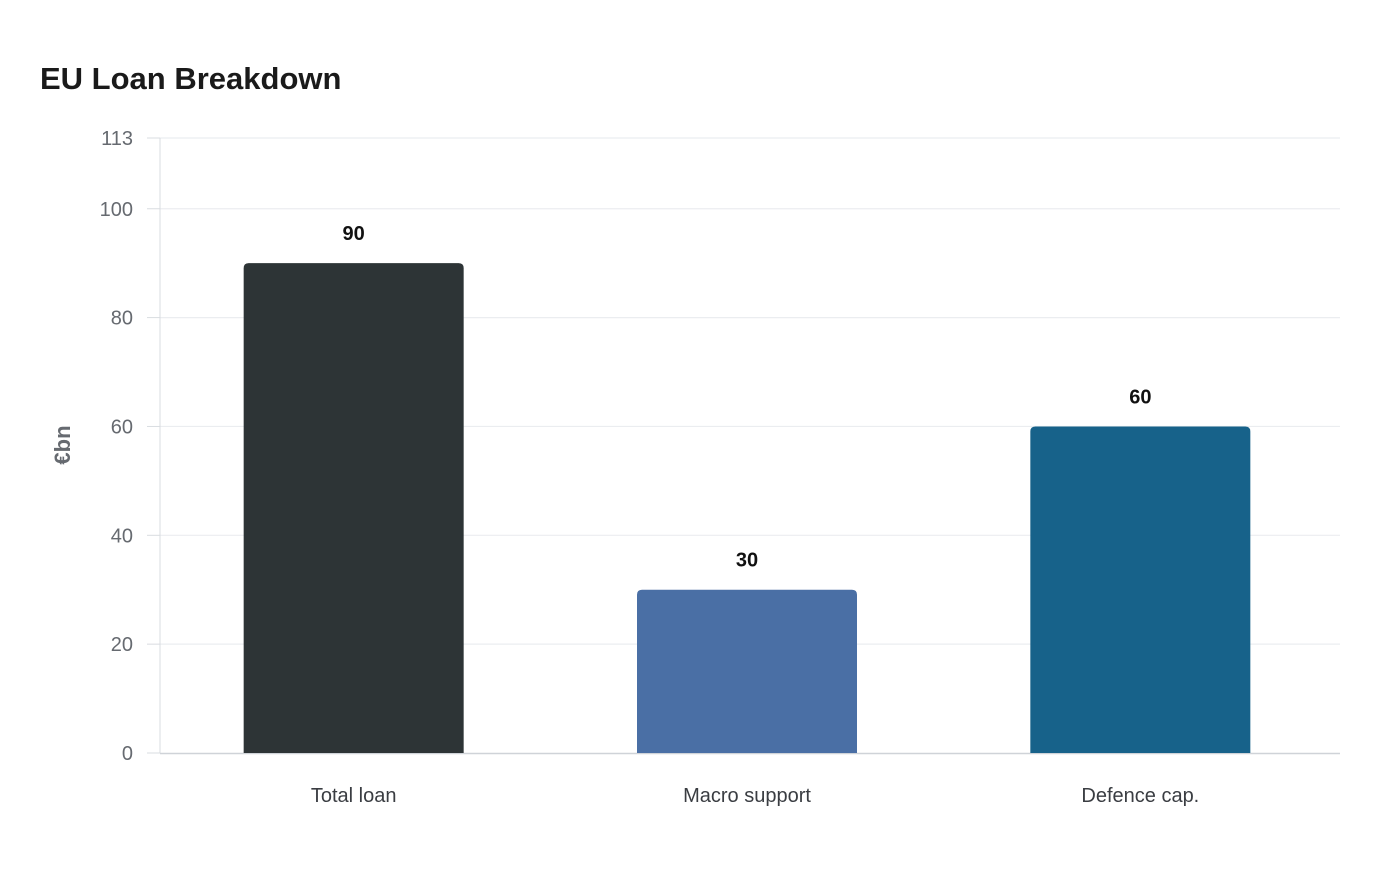 This screenshot has height=880, width=1400. What do you see at coordinates (1140, 397) in the screenshot?
I see `data-label: 60` at bounding box center [1140, 397].